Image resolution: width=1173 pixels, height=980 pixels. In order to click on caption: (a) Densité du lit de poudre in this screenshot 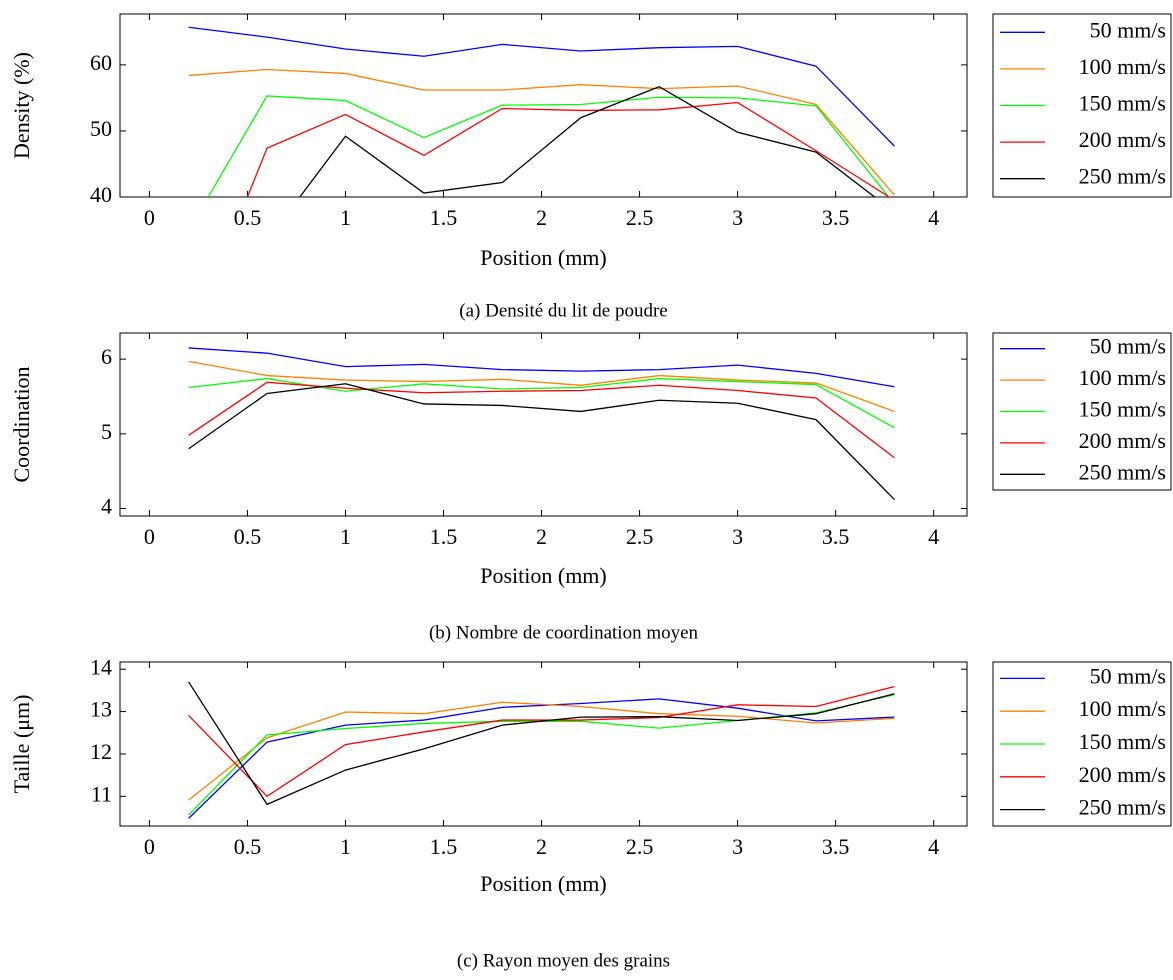, I will do `click(563, 310)`.